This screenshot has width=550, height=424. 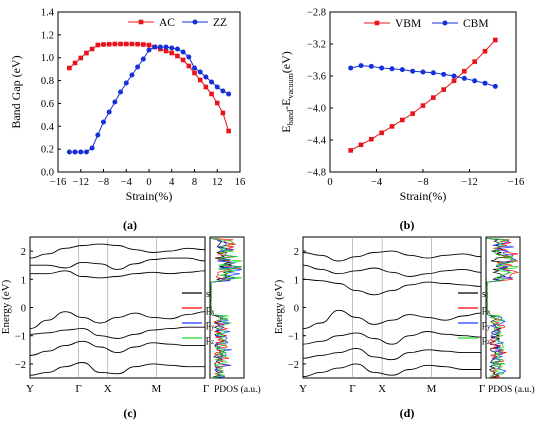 I want to click on panel-a-xtick-label: 16, so click(x=240, y=182).